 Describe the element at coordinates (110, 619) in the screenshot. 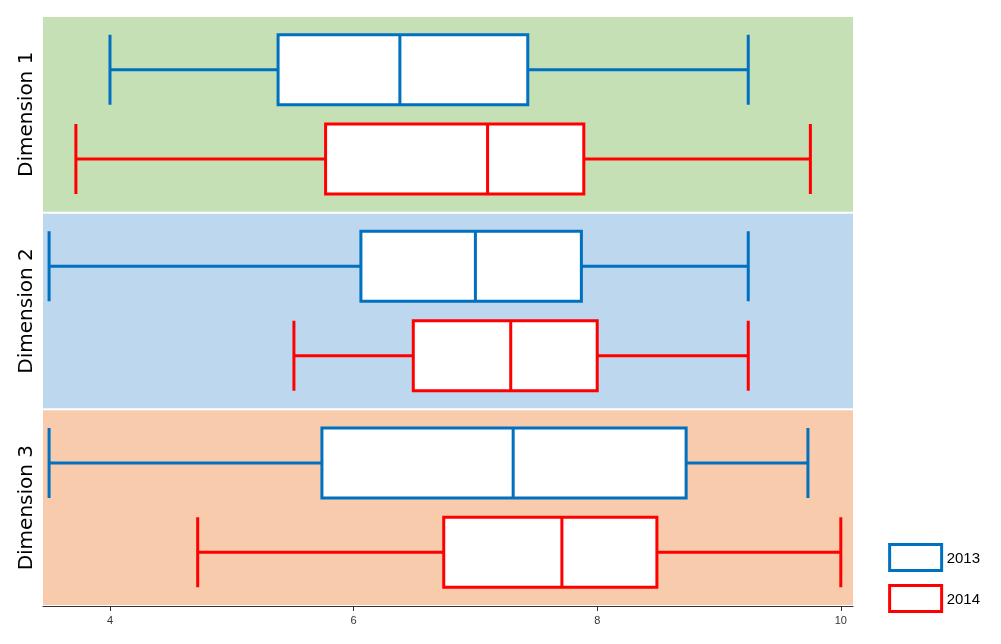

I see `x-tick-label: 4` at that location.